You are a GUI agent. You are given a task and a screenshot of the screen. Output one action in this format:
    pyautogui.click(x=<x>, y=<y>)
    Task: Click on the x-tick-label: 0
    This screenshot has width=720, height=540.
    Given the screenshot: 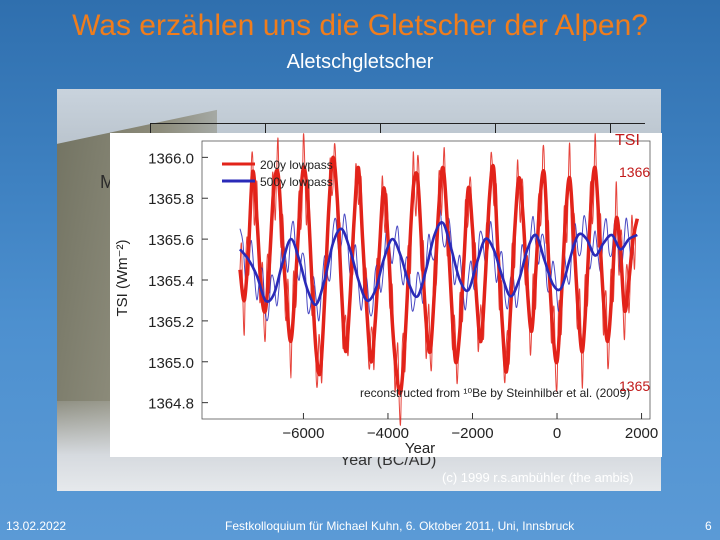 What is the action you would take?
    pyautogui.click(x=557, y=433)
    